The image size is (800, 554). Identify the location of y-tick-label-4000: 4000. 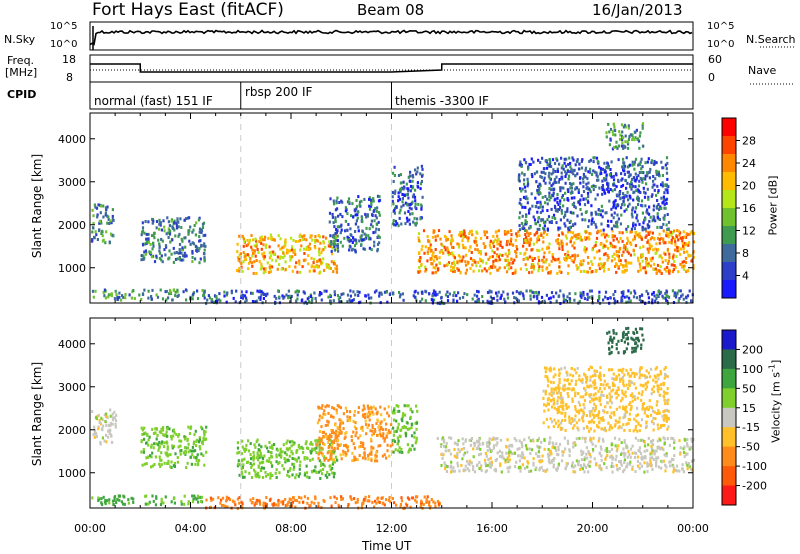
(72, 139).